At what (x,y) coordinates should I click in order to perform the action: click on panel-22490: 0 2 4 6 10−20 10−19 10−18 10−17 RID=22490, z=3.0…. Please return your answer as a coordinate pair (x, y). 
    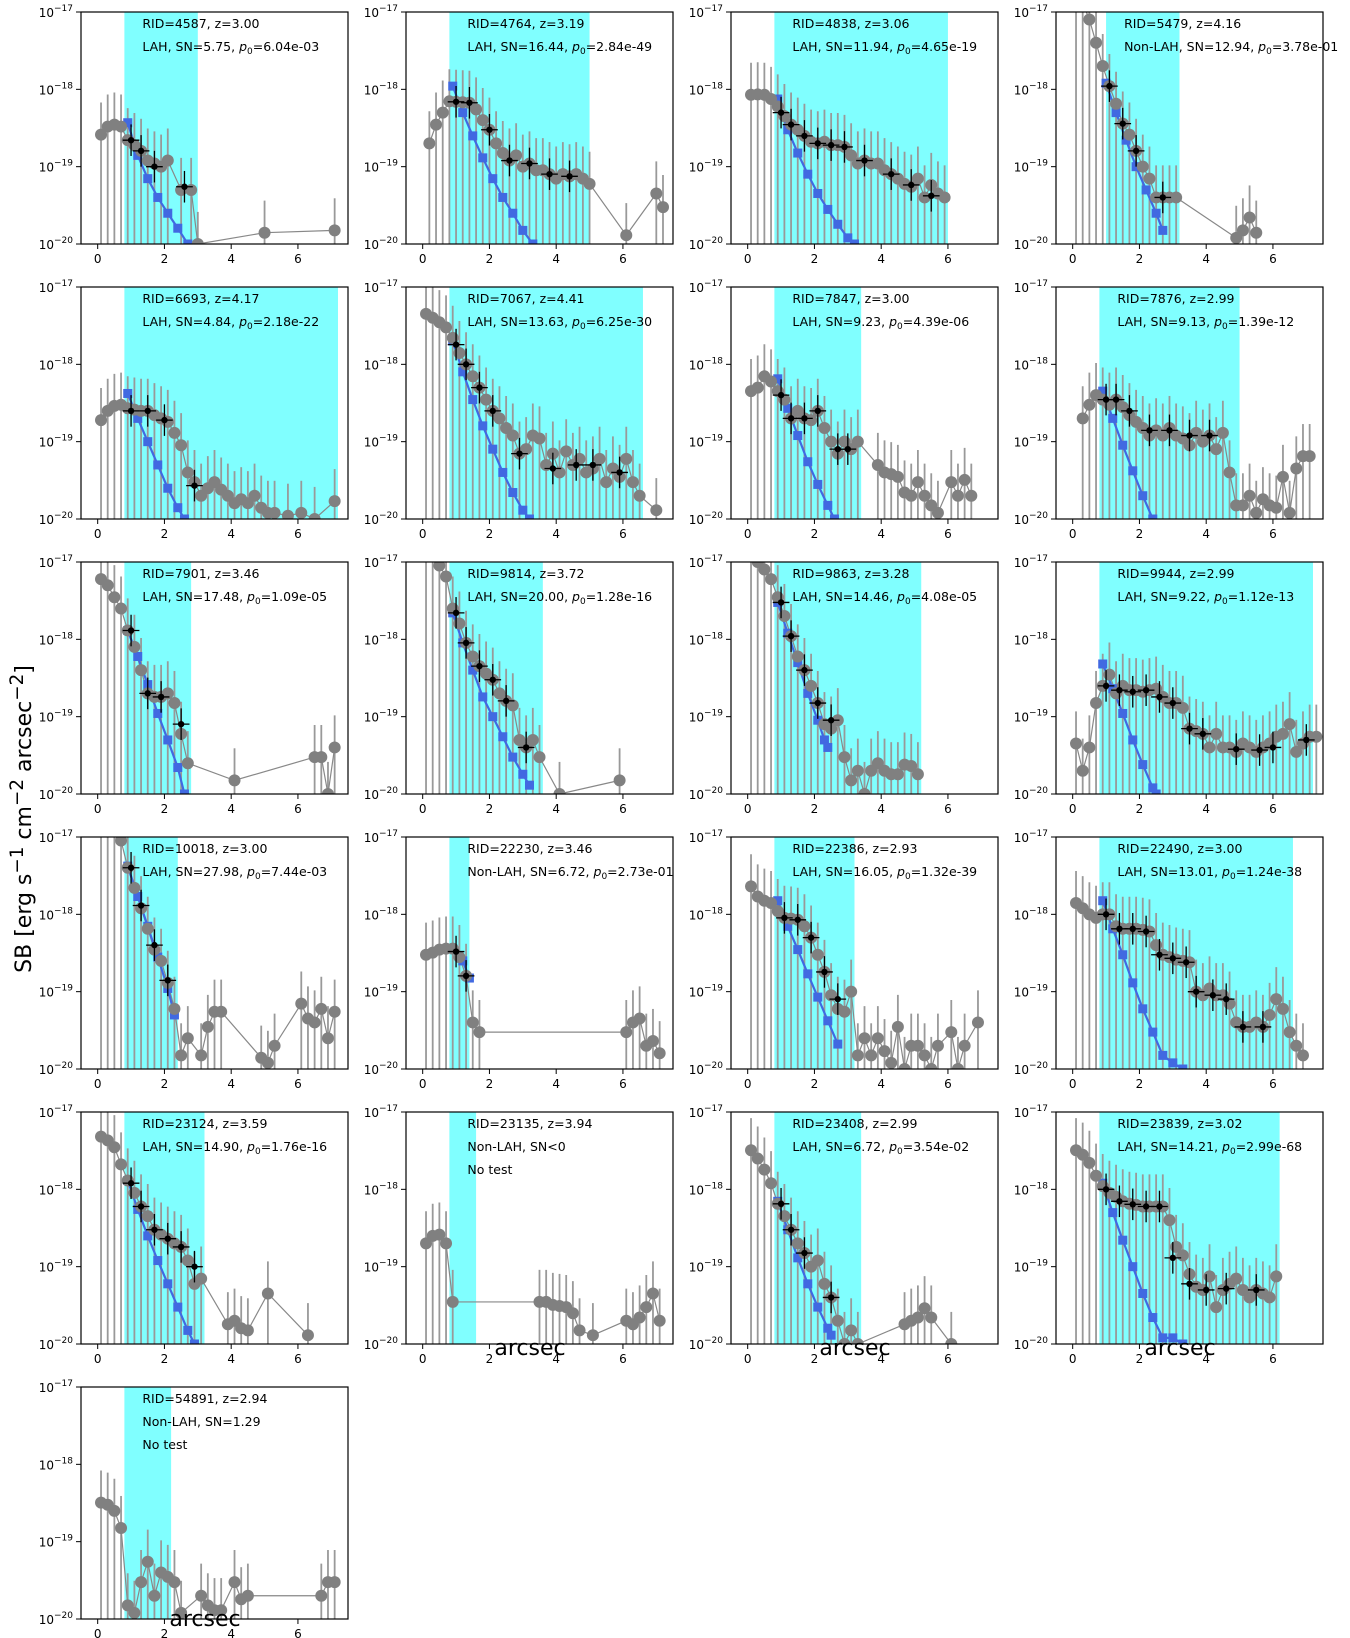
    Looking at the image, I should click on (1169, 960).